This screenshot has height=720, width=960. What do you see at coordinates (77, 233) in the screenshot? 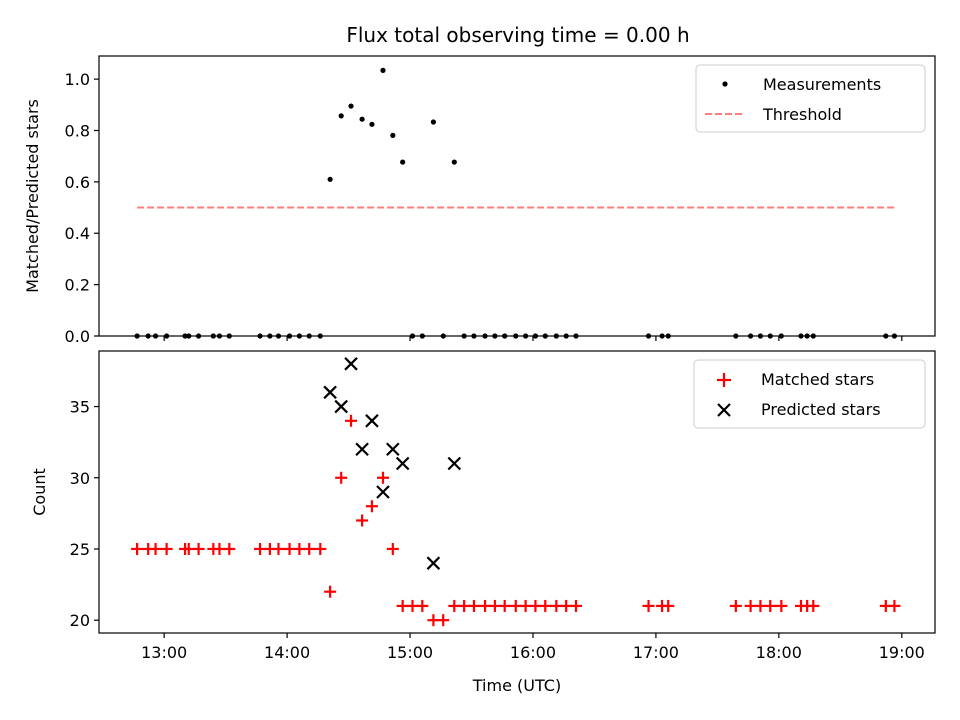
I see `ratio-y-tick-label: 0.4` at bounding box center [77, 233].